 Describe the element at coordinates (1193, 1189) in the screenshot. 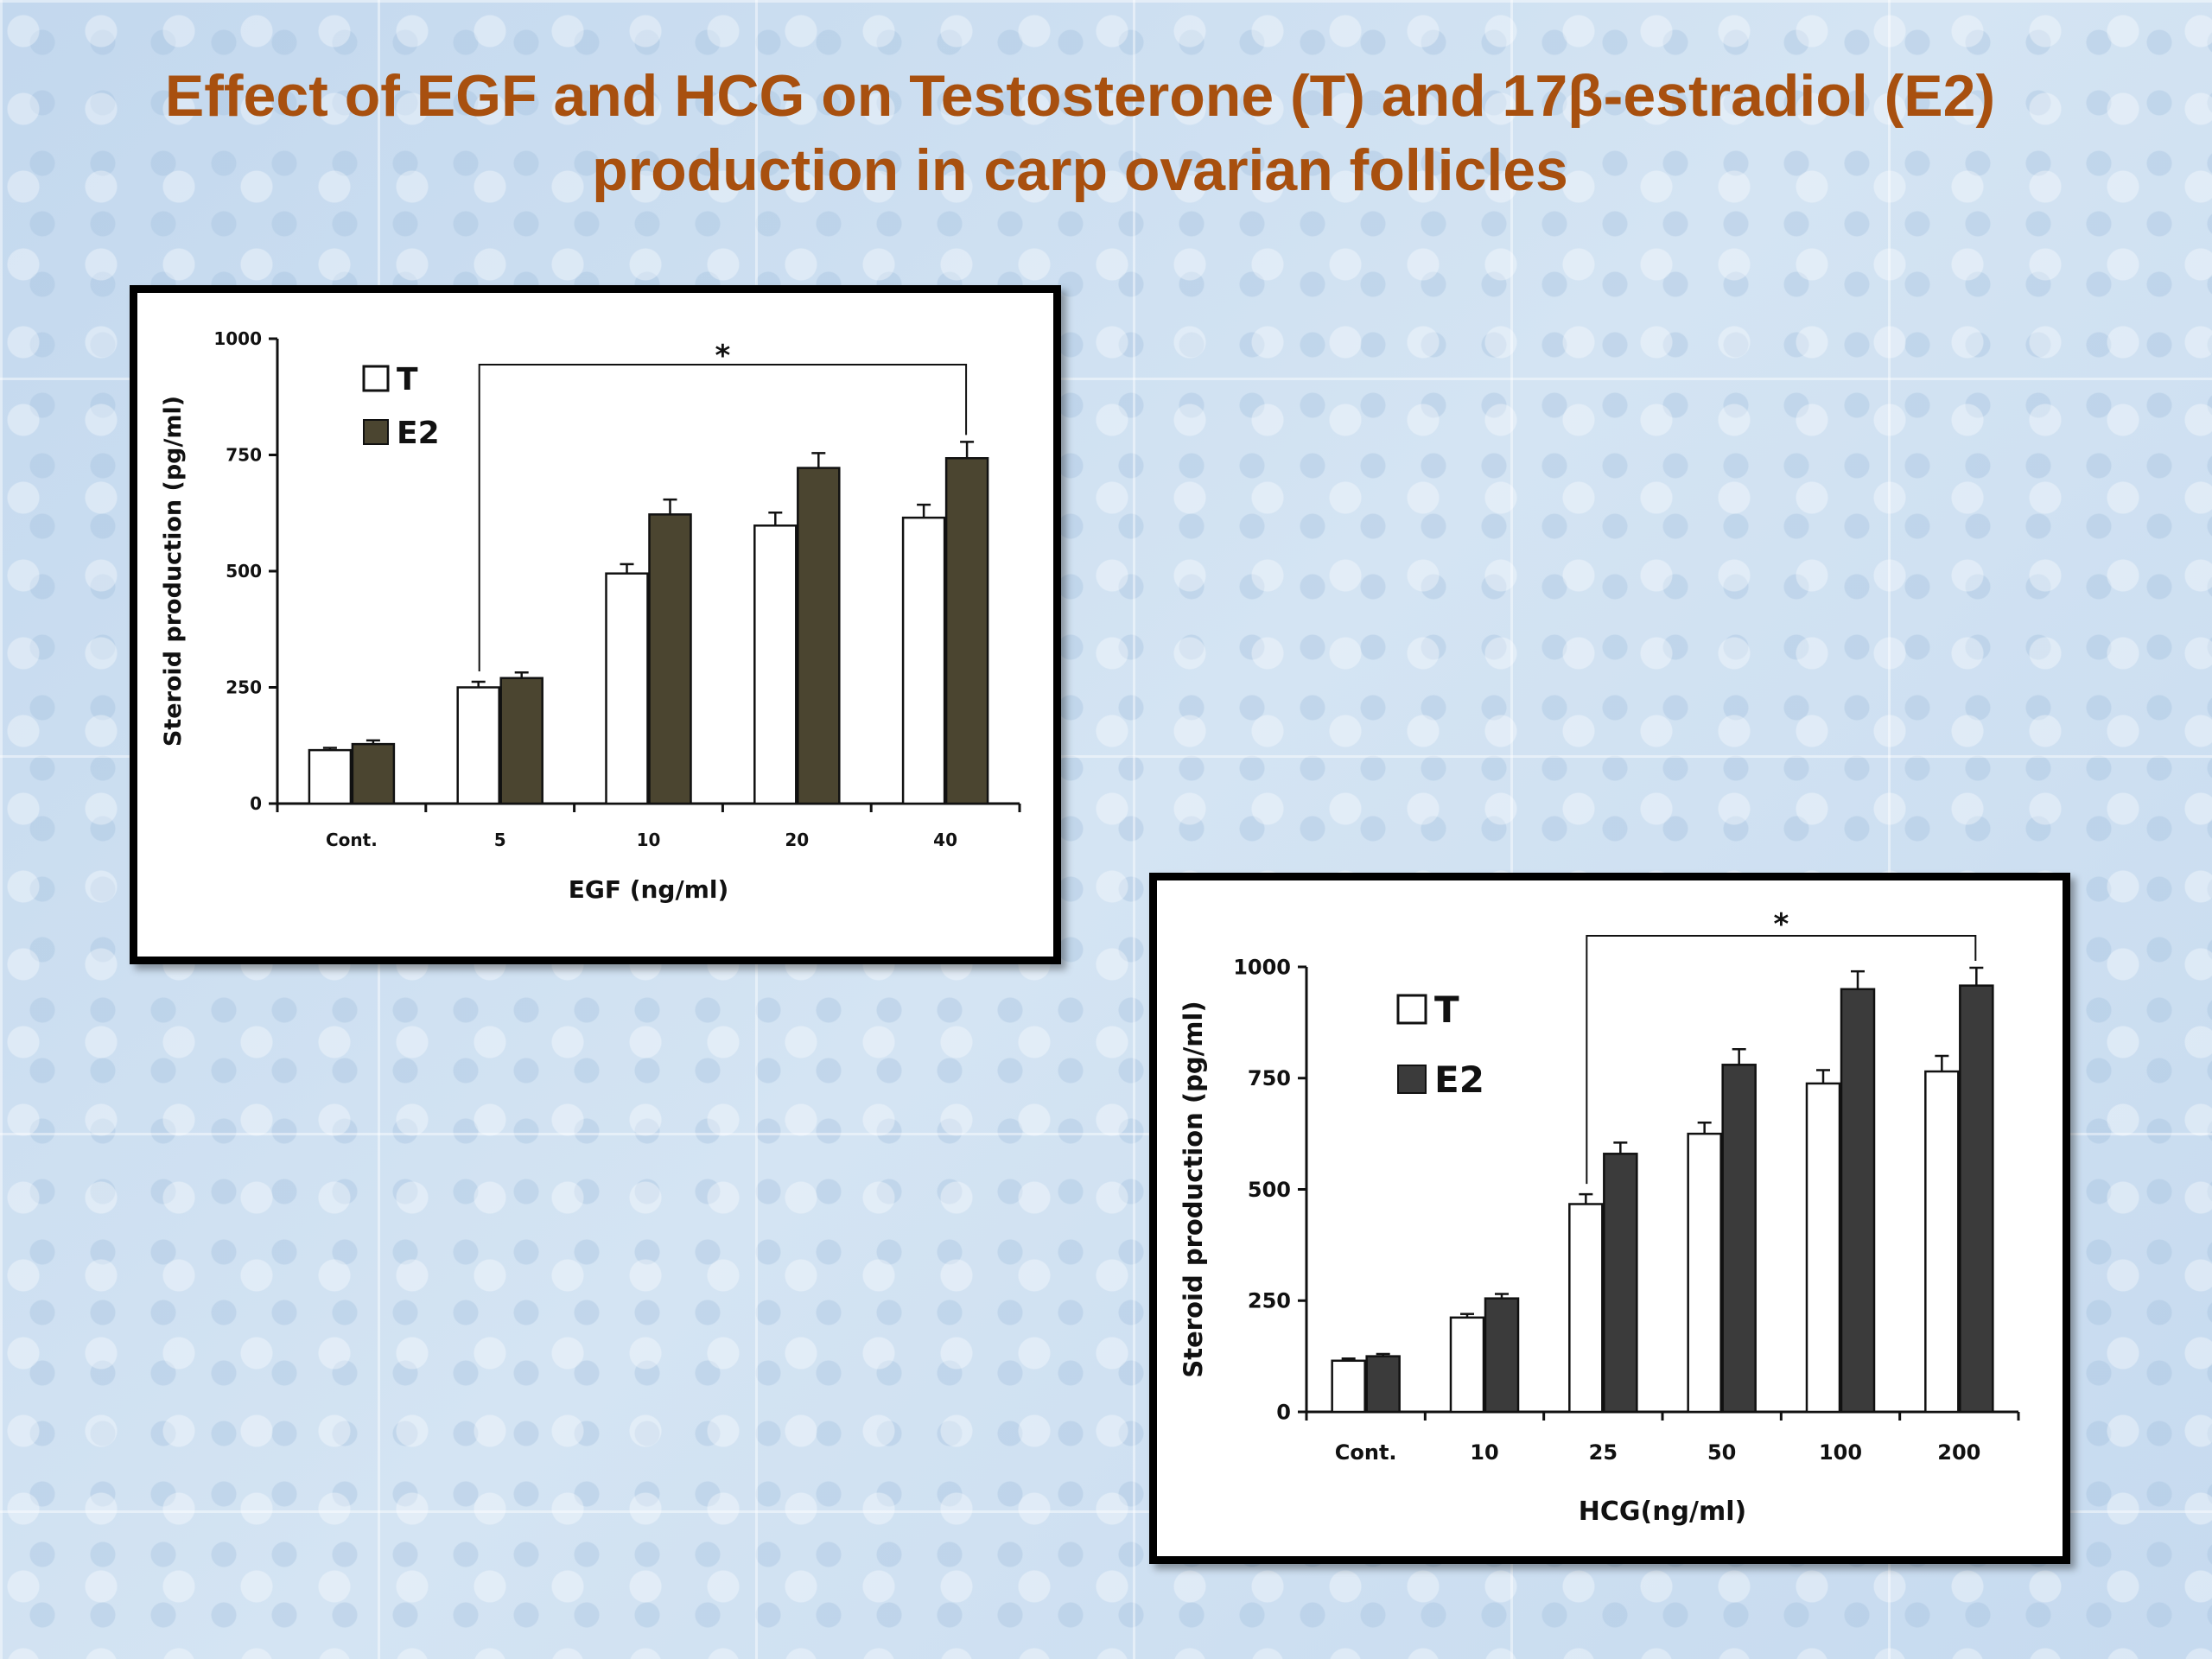

I see `hcg-y-axis-label: Steroid production (pg/ml)` at that location.